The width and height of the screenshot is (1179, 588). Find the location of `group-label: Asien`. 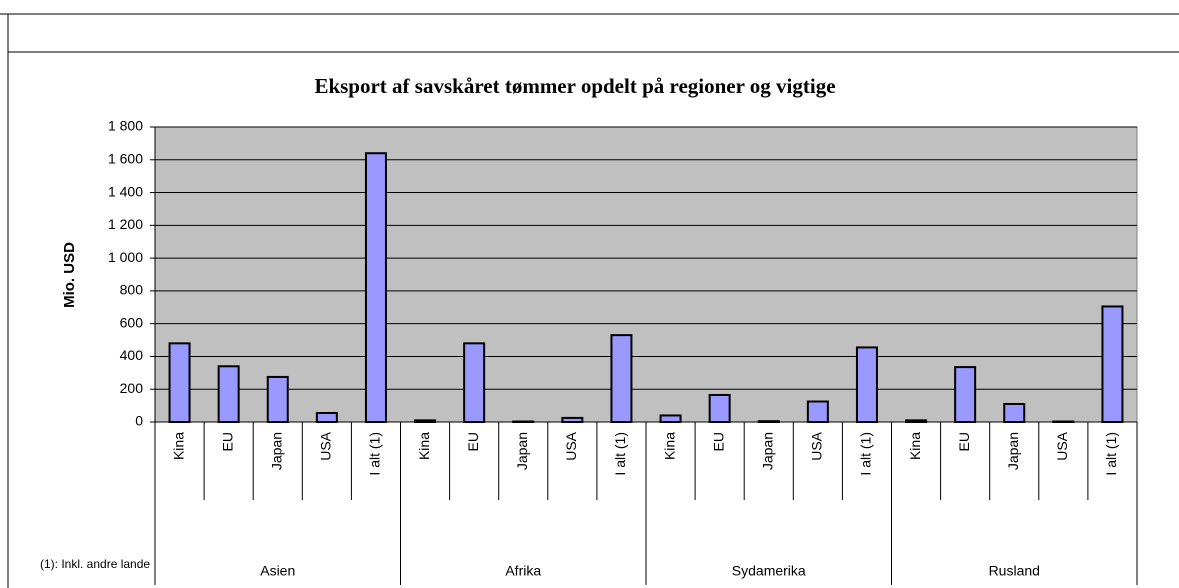

group-label: Asien is located at coordinates (277, 571).